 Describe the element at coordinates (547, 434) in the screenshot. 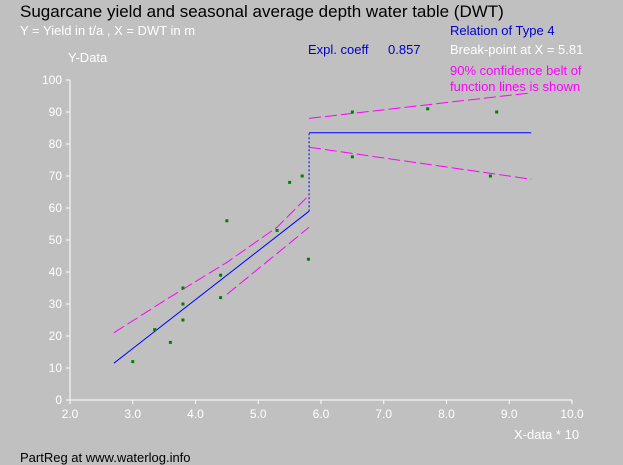

I see `x-axis-label: X-data * 10` at that location.